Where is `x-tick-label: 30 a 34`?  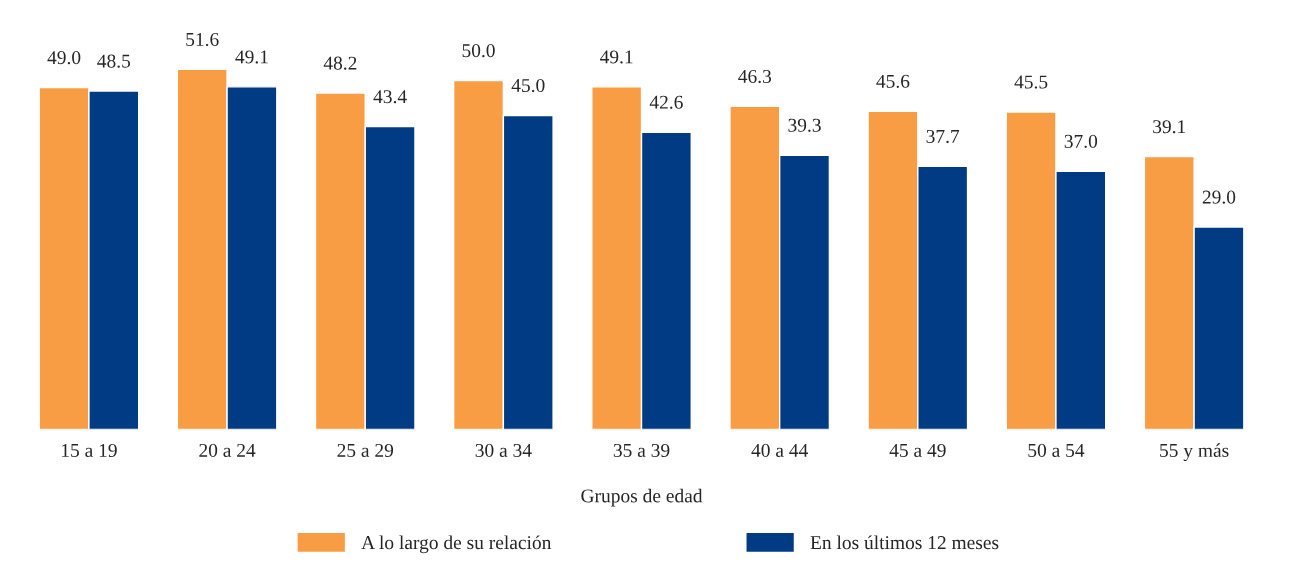 x-tick-label: 30 a 34 is located at coordinates (503, 450).